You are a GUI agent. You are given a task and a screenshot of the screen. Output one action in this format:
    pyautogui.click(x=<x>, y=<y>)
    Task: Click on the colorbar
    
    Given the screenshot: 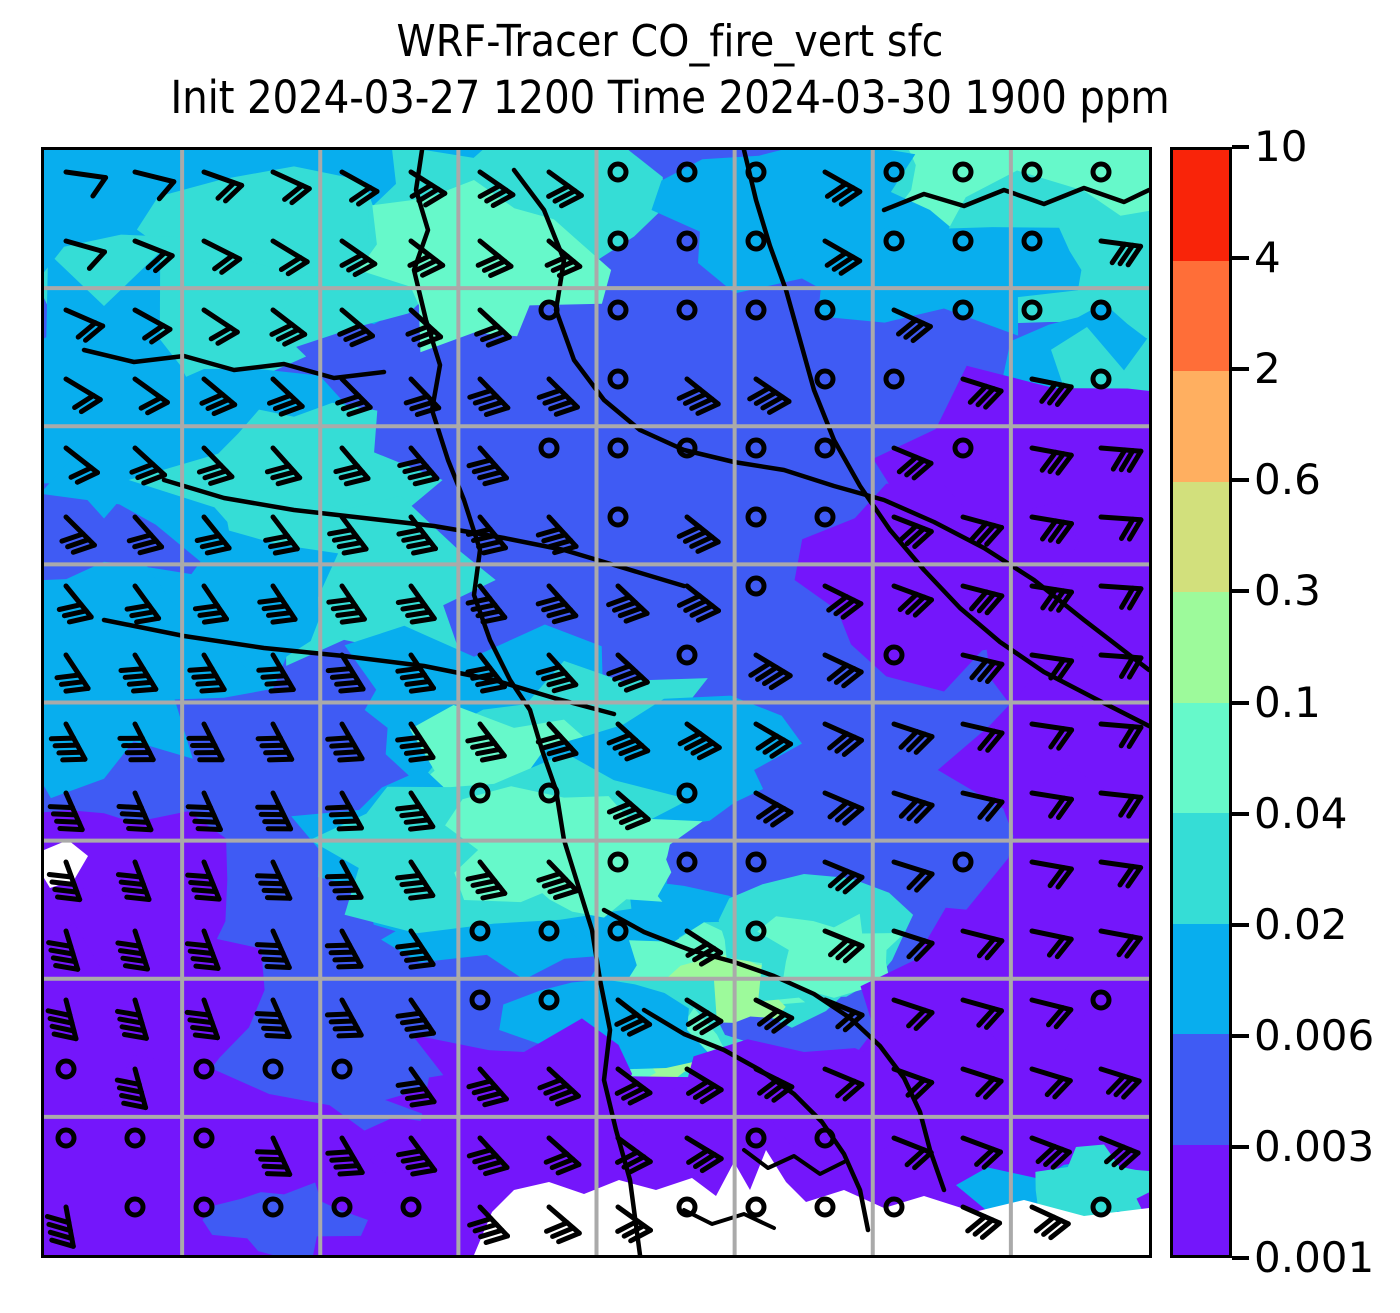 What is the action you would take?
    pyautogui.click(x=1201, y=702)
    